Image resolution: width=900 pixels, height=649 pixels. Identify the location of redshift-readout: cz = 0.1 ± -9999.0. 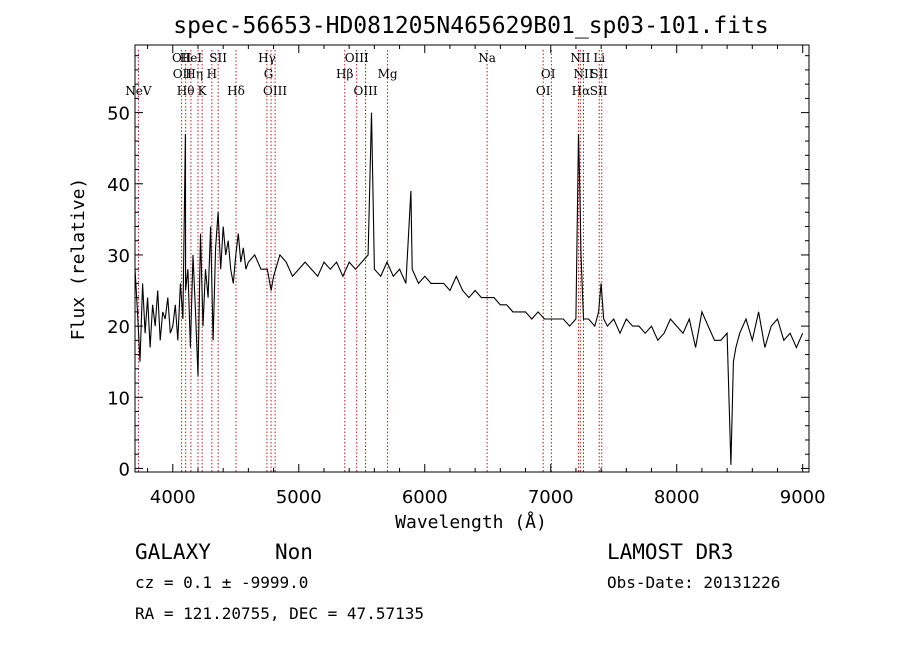
(221, 582).